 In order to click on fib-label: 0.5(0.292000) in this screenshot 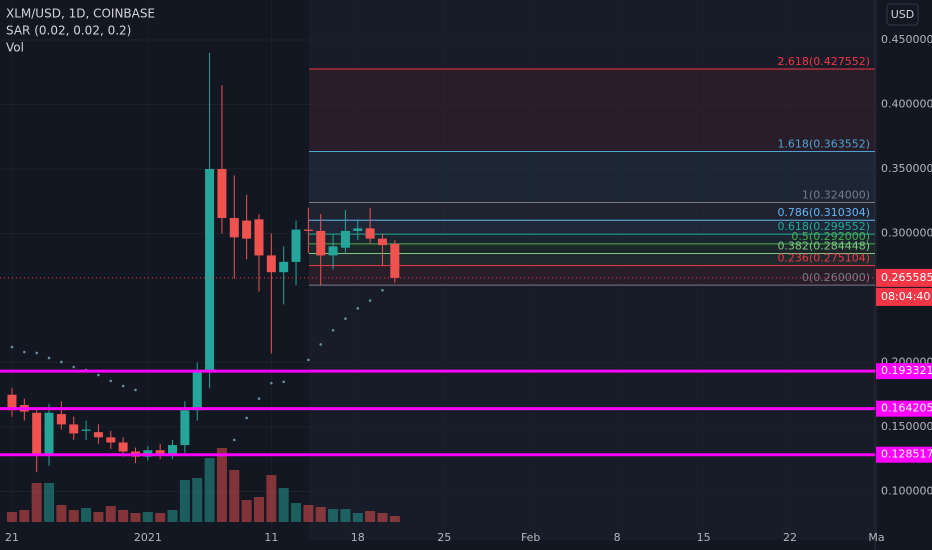, I will do `click(830, 236)`.